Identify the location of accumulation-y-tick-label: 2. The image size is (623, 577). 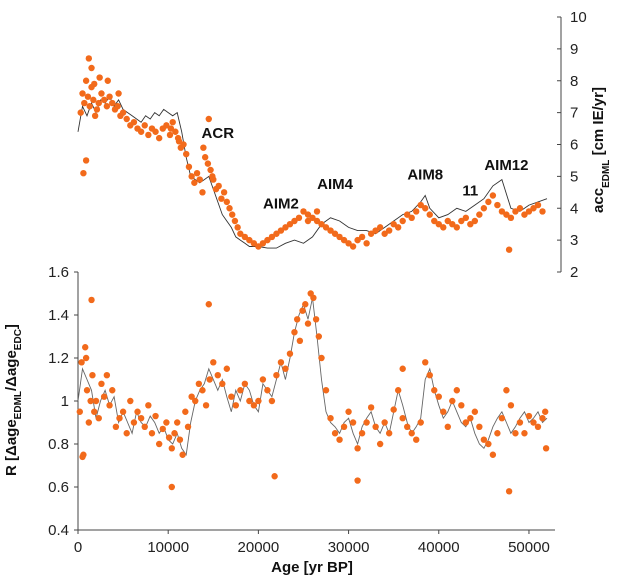
(574, 272).